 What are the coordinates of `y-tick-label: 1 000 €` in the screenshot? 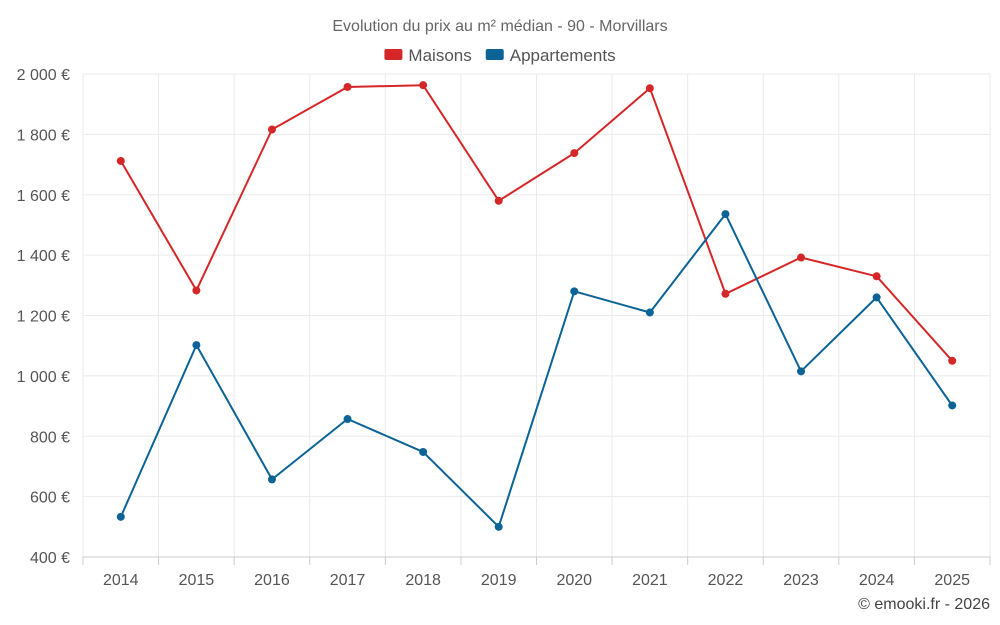 It's located at (43, 377).